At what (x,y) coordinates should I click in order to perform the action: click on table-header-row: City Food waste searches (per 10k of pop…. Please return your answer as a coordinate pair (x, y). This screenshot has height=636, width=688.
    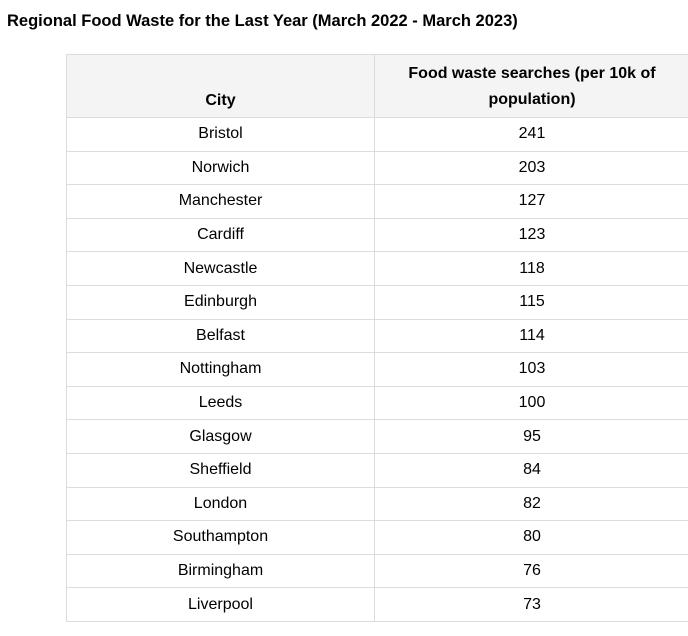
    Looking at the image, I should click on (377, 86).